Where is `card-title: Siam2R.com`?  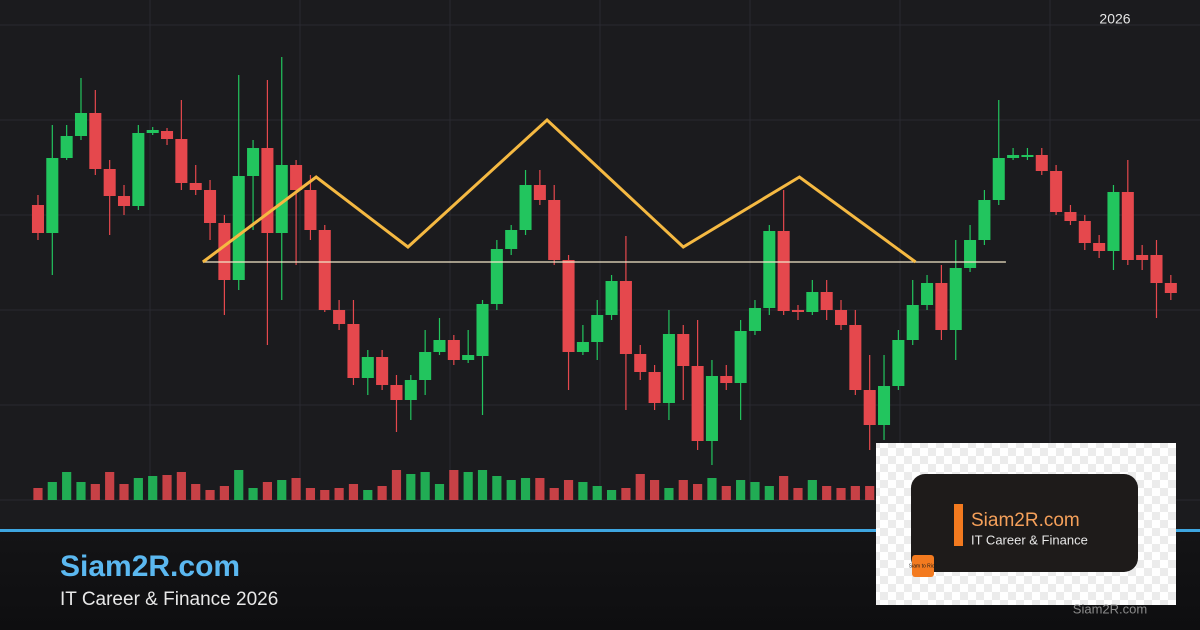
card-title: Siam2R.com is located at coordinates (1025, 520).